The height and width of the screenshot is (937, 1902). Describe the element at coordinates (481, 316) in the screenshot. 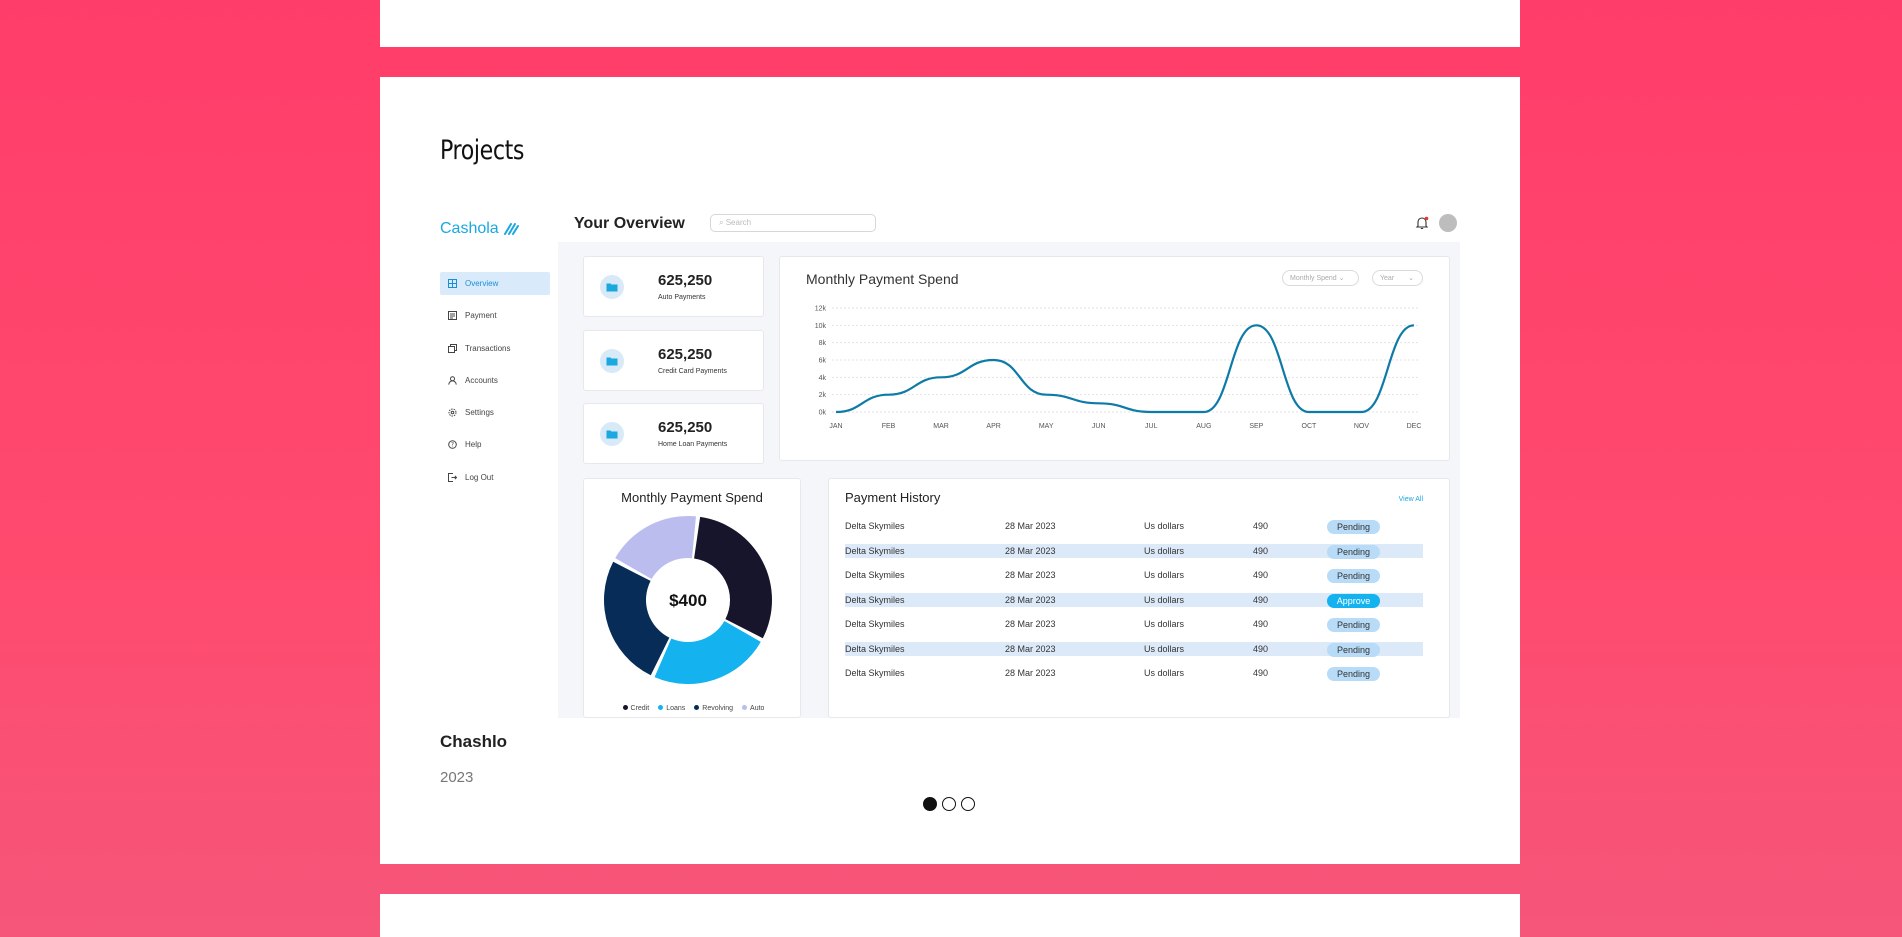

I see `sidebar-item-label: Payment` at that location.